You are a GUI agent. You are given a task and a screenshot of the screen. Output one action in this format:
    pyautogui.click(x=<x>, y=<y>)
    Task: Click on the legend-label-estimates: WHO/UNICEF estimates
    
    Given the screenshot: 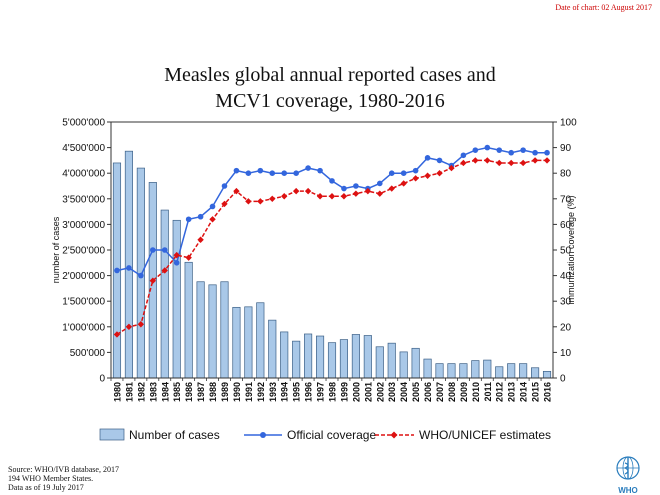 What is the action you would take?
    pyautogui.click(x=485, y=435)
    